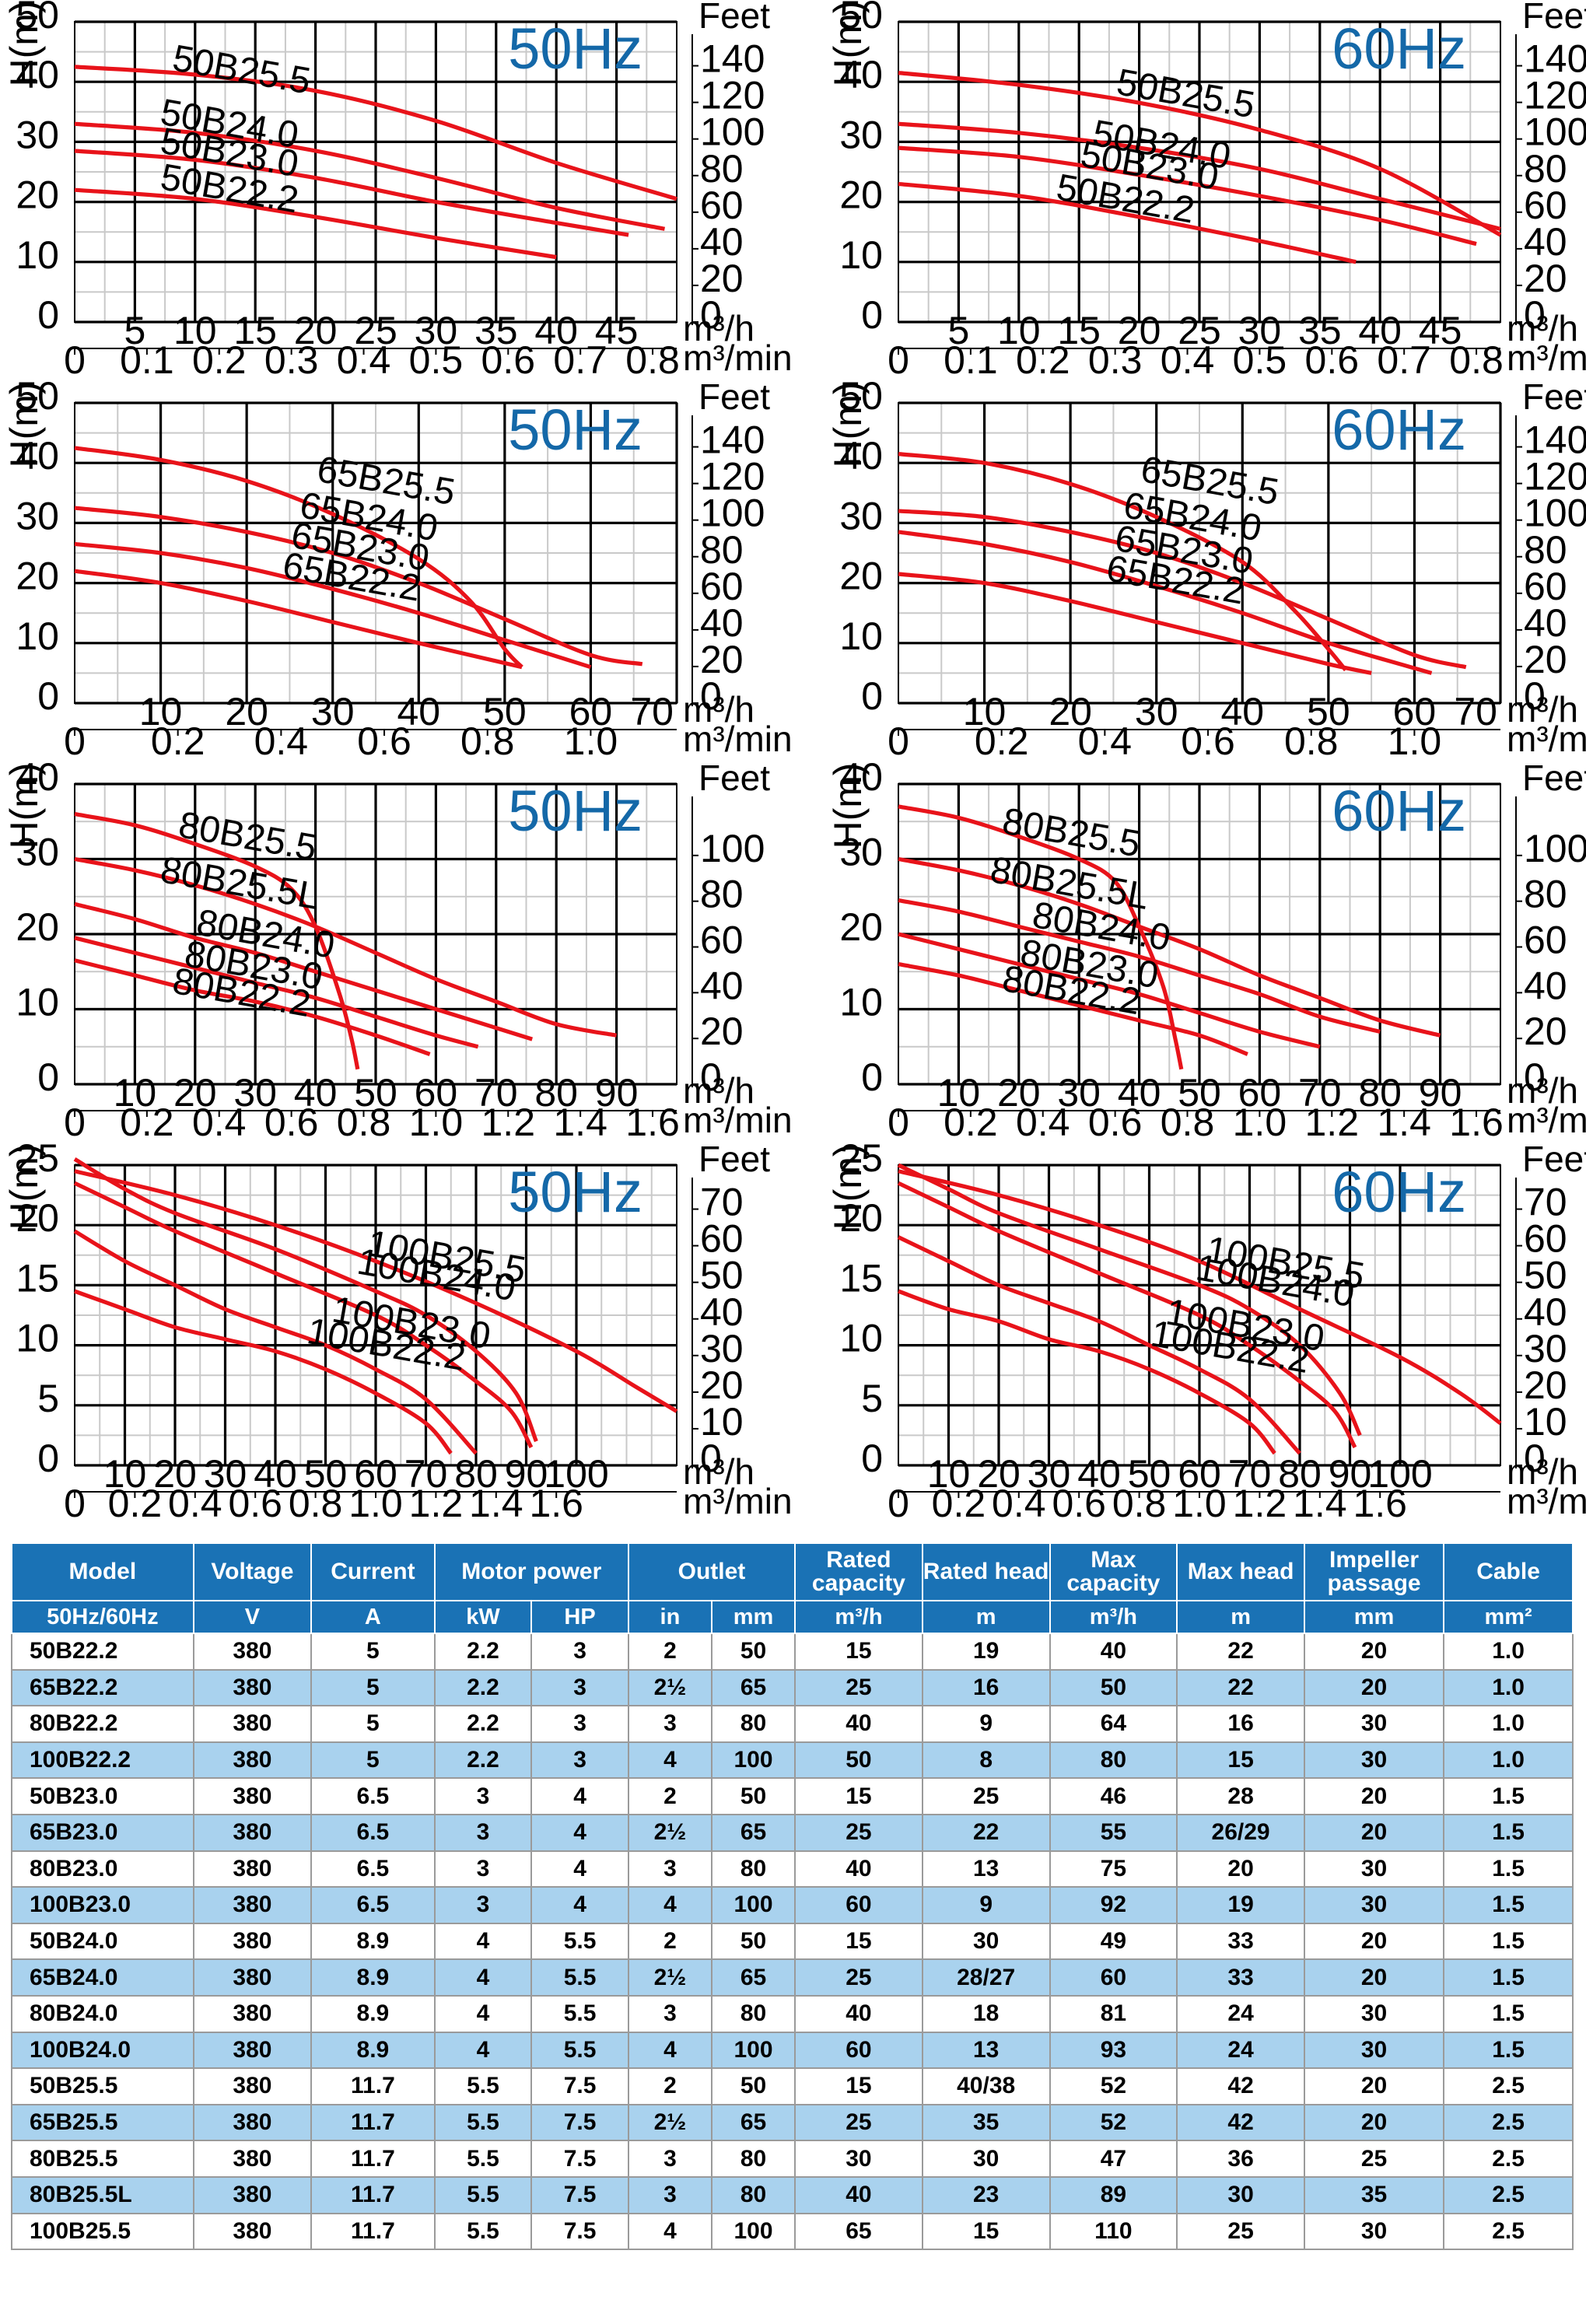 The image size is (1586, 2324). I want to click on table-cell: 2.5, so click(1508, 2232).